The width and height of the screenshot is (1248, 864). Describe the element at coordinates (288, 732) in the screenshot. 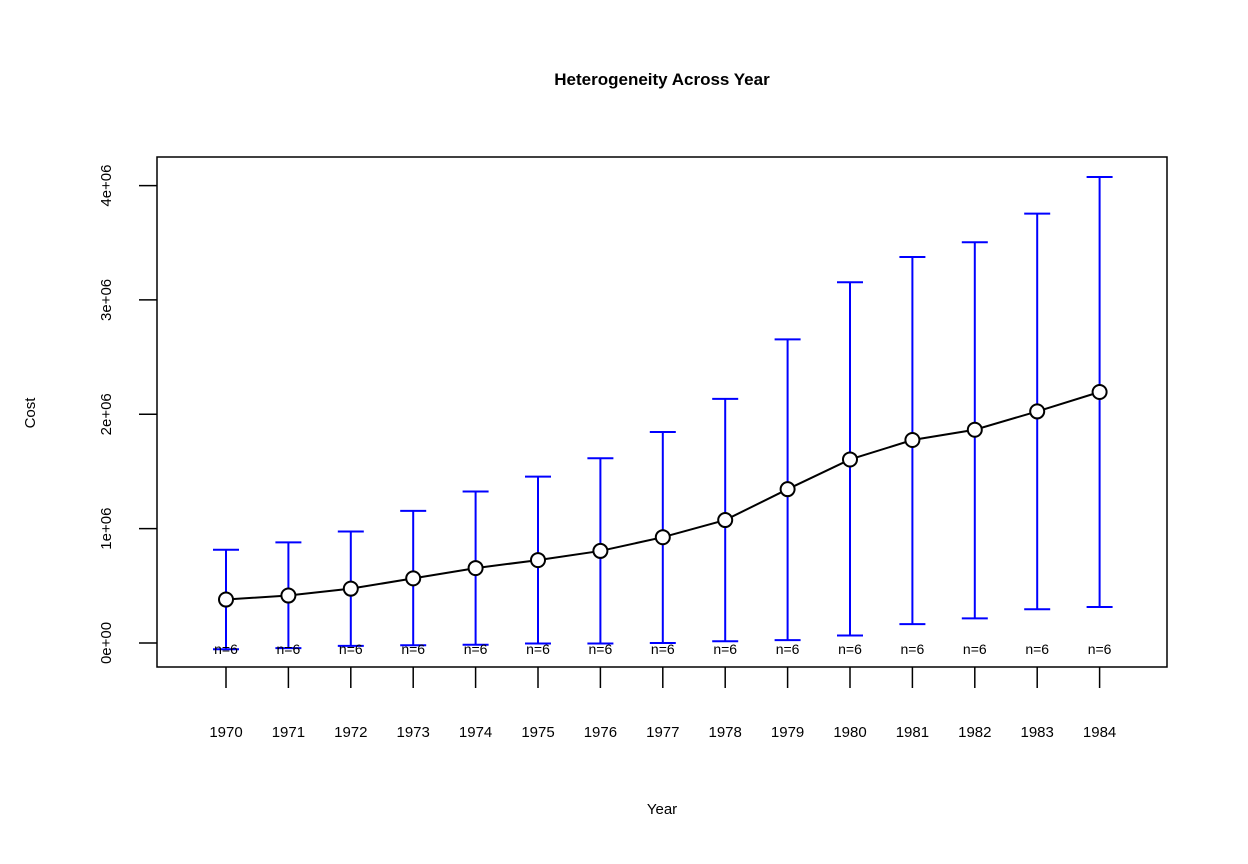

I see `x-tick-label: 1971` at that location.